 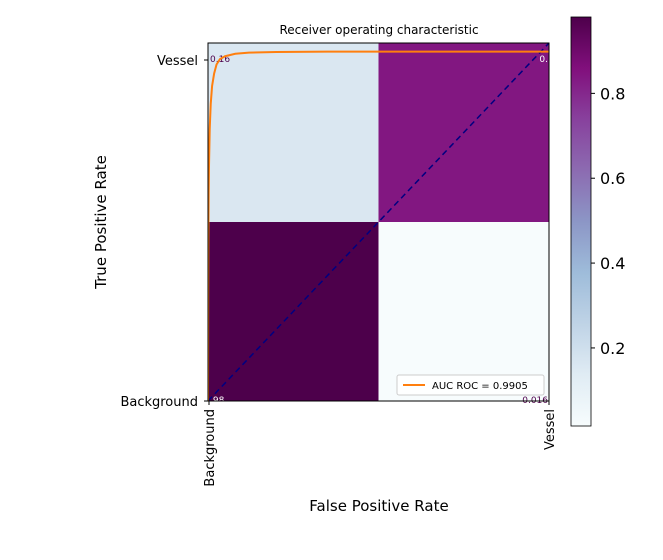 What do you see at coordinates (293, 132) in the screenshot?
I see `heatmap-cell-vessel-background` at bounding box center [293, 132].